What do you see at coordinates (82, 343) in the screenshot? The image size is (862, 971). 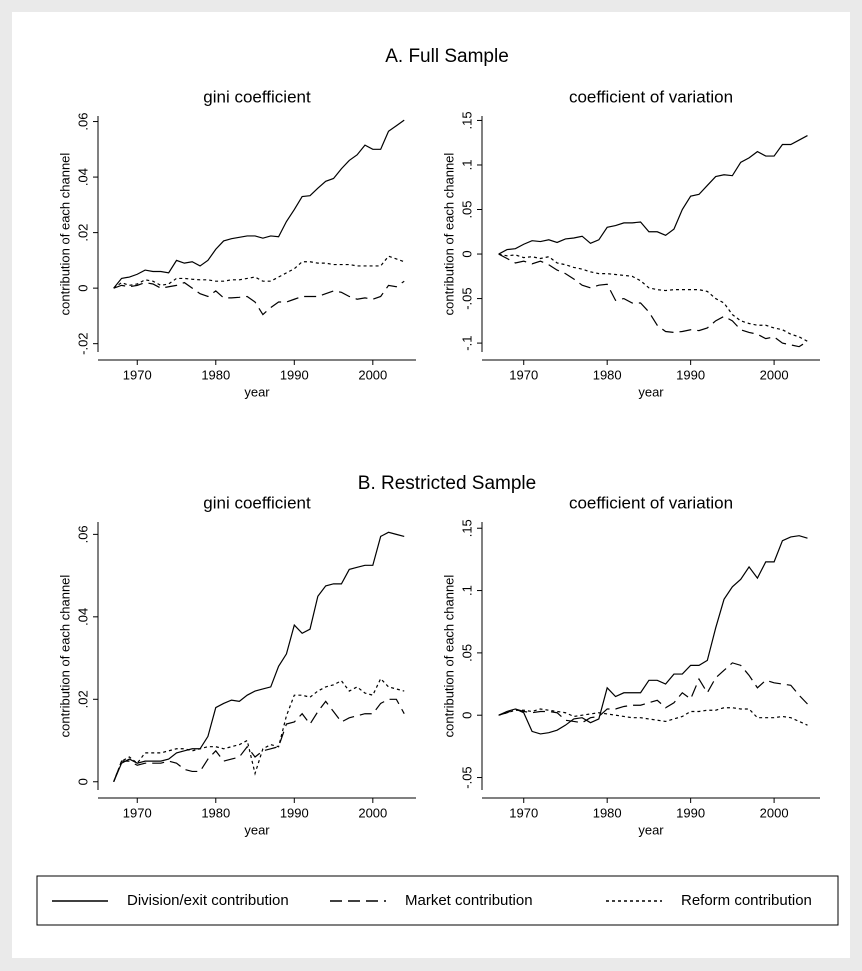 I see `y-tick-label: -.02` at bounding box center [82, 343].